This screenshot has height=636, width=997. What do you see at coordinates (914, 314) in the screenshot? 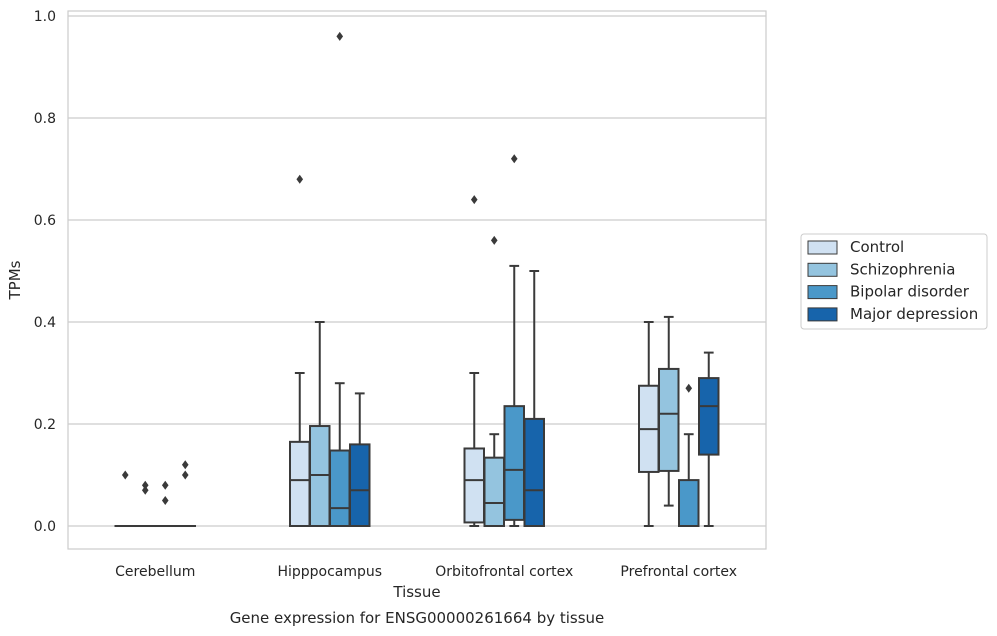
I see `legend-label: Major depression` at bounding box center [914, 314].